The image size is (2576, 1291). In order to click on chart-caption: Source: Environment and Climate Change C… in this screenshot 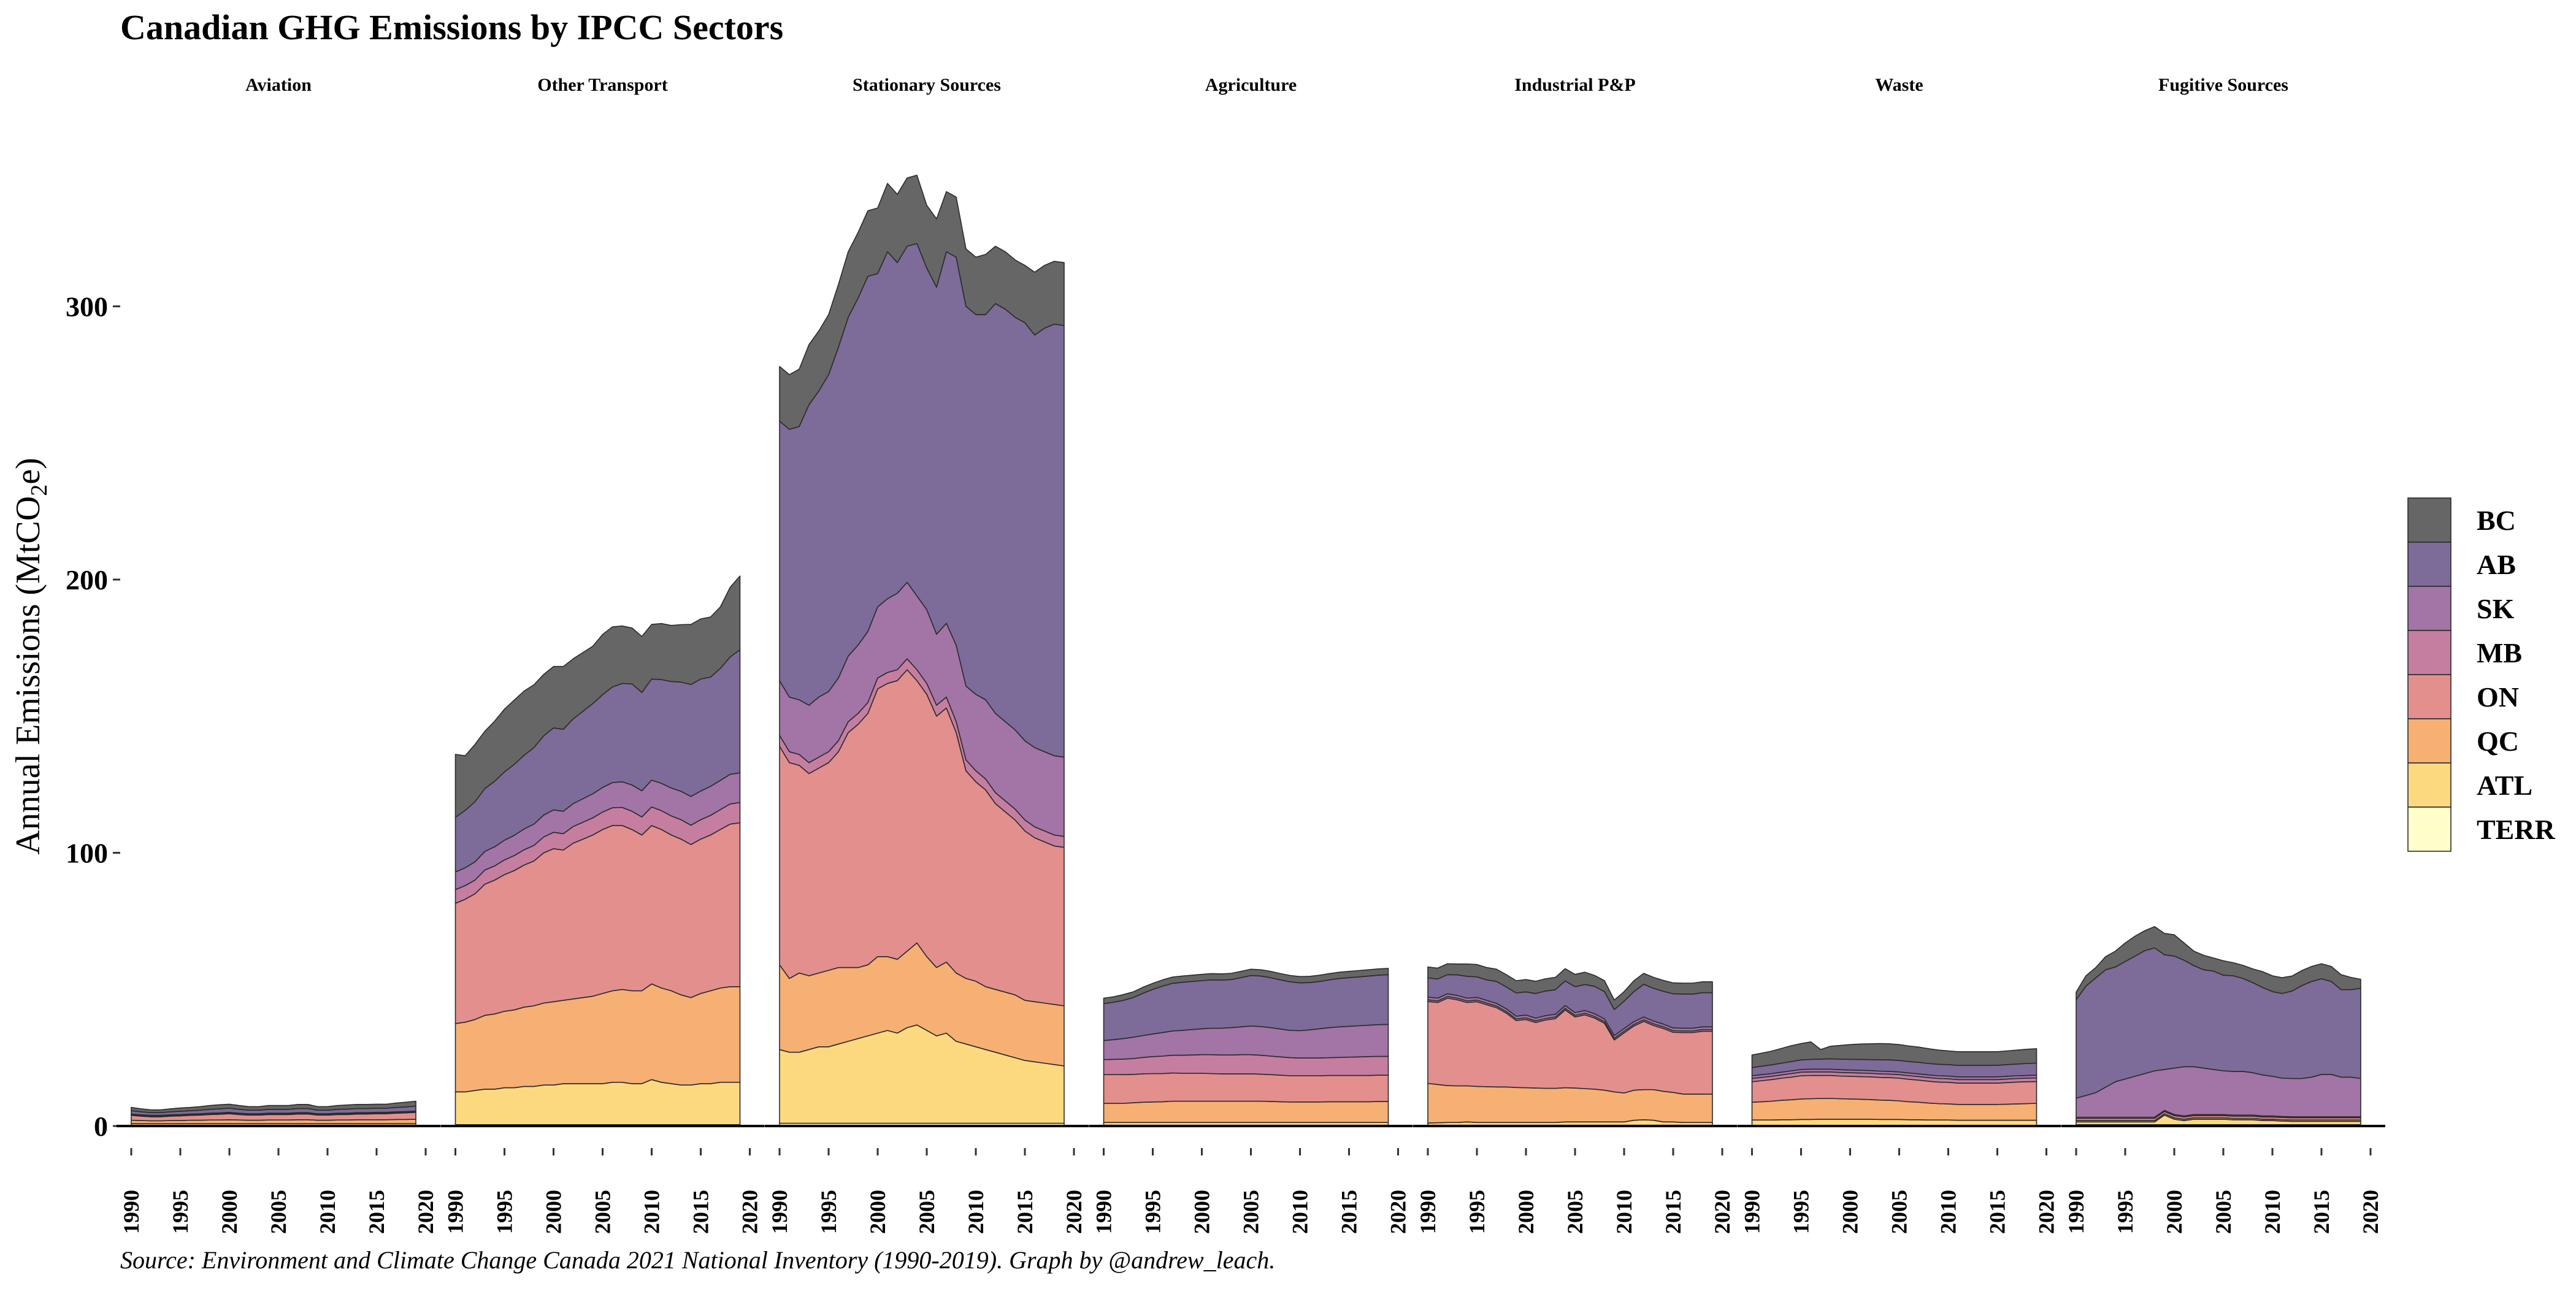, I will do `click(697, 1260)`.